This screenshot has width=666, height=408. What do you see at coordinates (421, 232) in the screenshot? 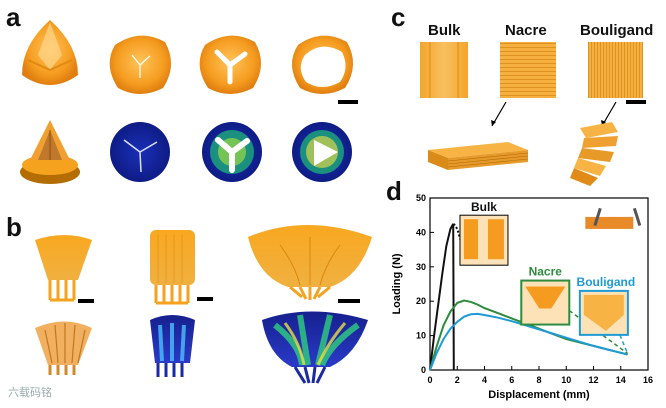
I see `y-tick-label: 40` at bounding box center [421, 232].